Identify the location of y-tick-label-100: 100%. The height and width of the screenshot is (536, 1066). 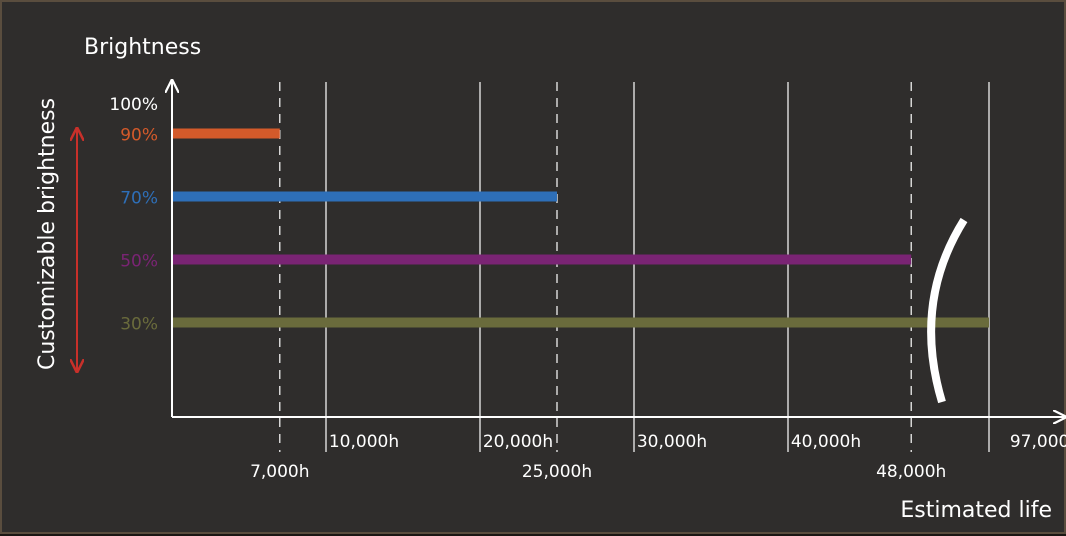
(133, 105).